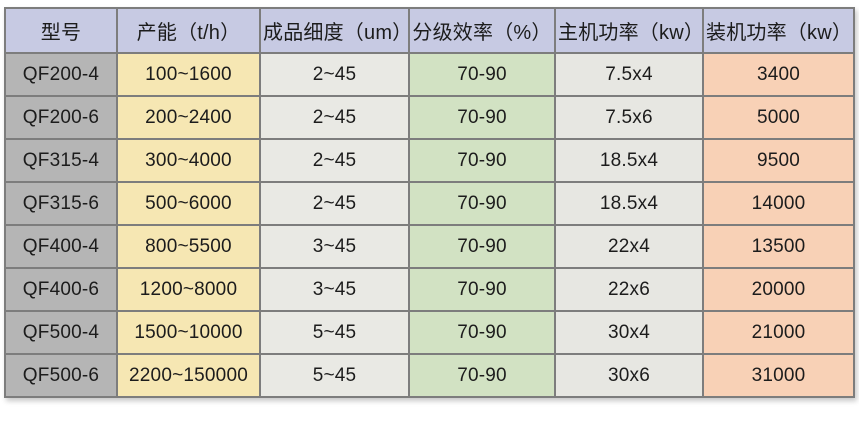 This screenshot has height=425, width=859. I want to click on column-header-capacity: 产能（t/h）, so click(188, 30).